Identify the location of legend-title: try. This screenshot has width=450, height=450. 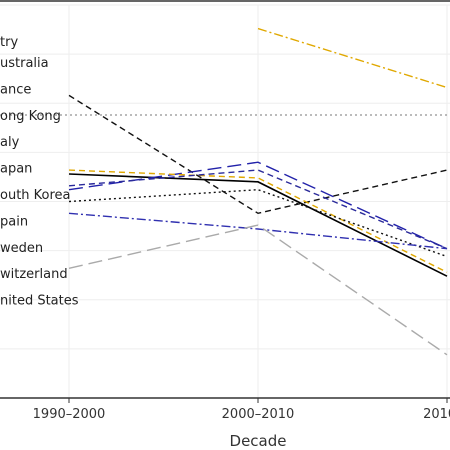
(9, 42).